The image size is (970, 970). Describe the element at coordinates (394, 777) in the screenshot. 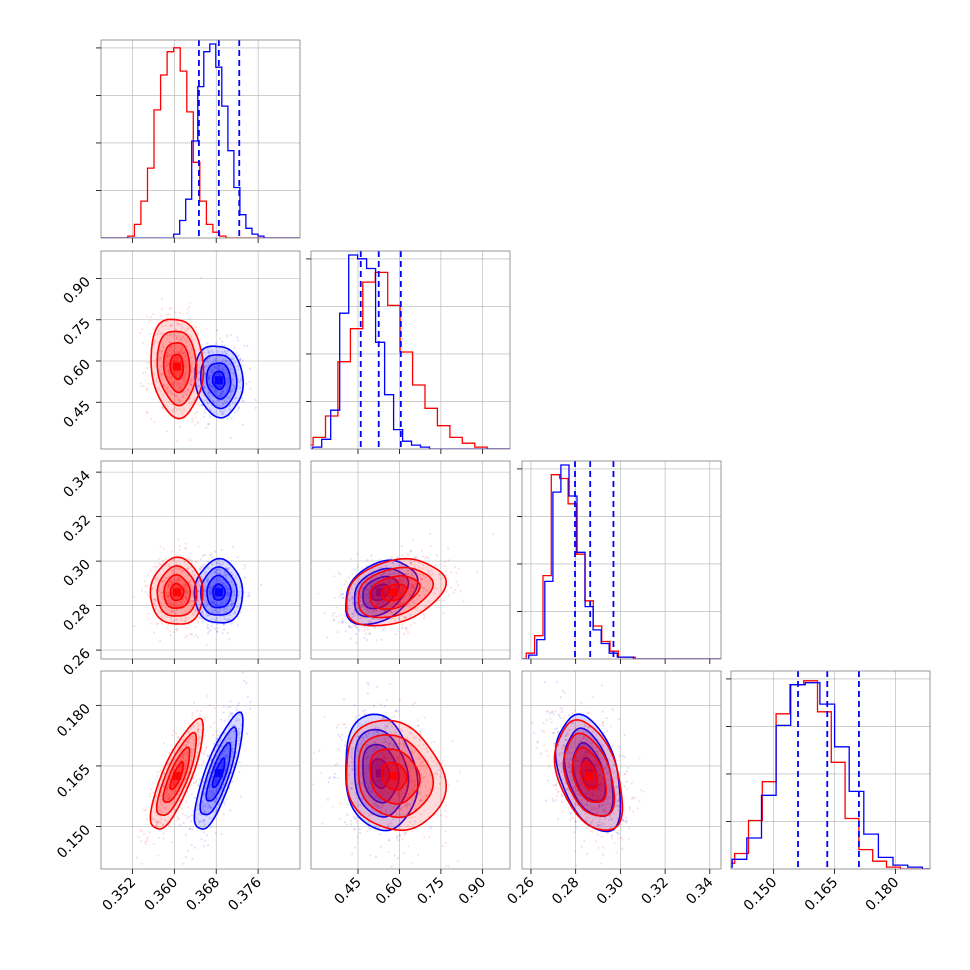

I see `red-contour` at that location.